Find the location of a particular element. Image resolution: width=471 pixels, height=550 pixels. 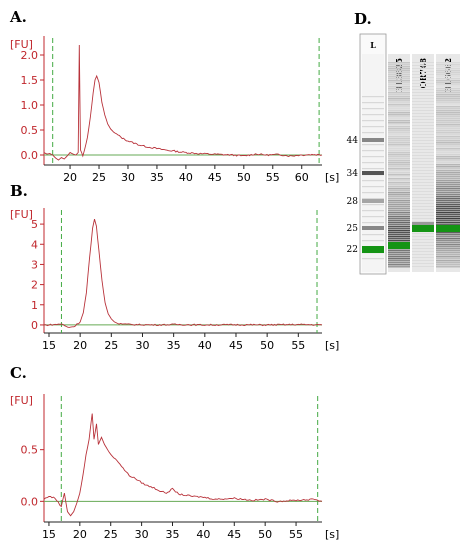

ladder-size-label: 44 is located at coordinates (353, 141).